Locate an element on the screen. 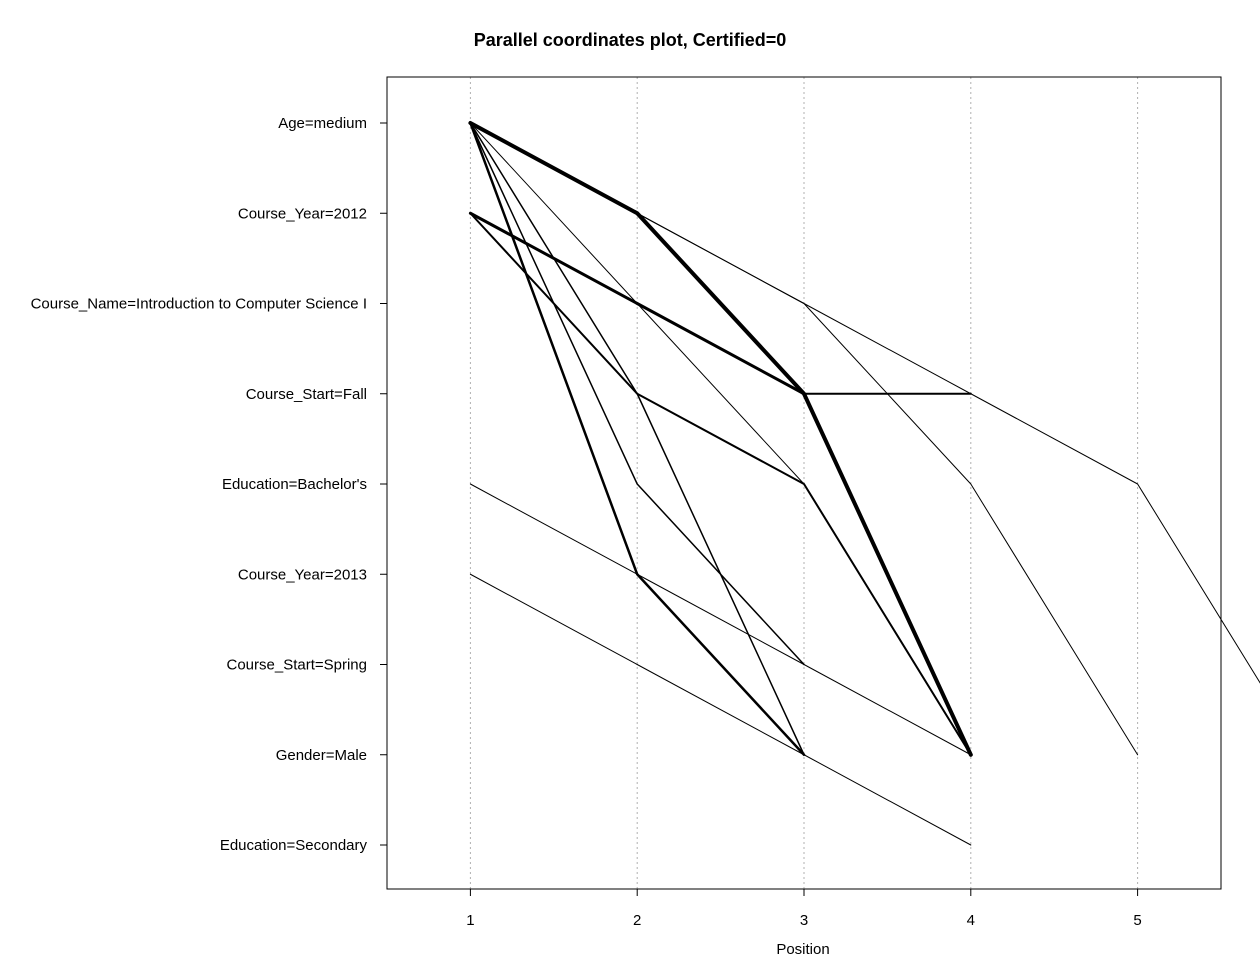 Image resolution: width=1260 pixels, height=966 pixels. y-tick-label-6: Course_Year=2013 is located at coordinates (302, 574).